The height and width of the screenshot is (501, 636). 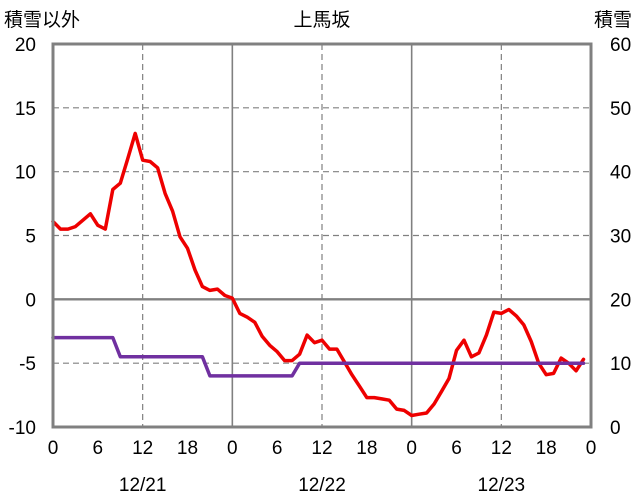 What do you see at coordinates (30, 237) in the screenshot?
I see `left-y-tick-label: 5` at bounding box center [30, 237].